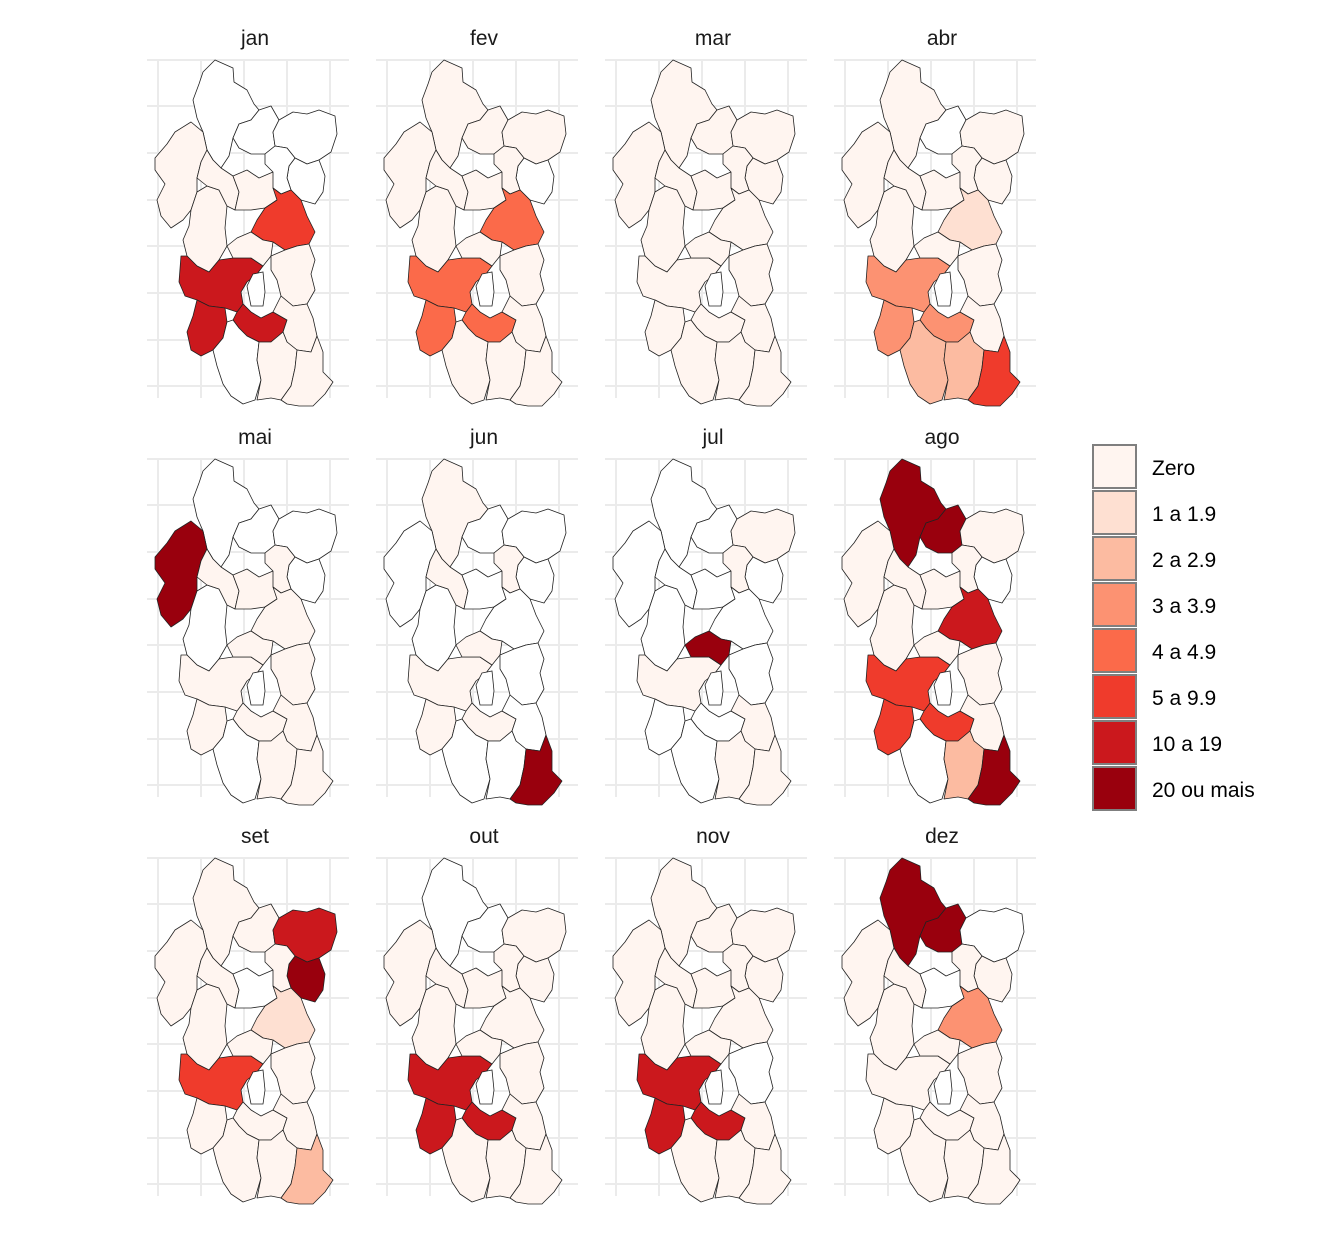 The image size is (1344, 1248). Describe the element at coordinates (713, 836) in the screenshot. I see `panel-title: nov` at that location.